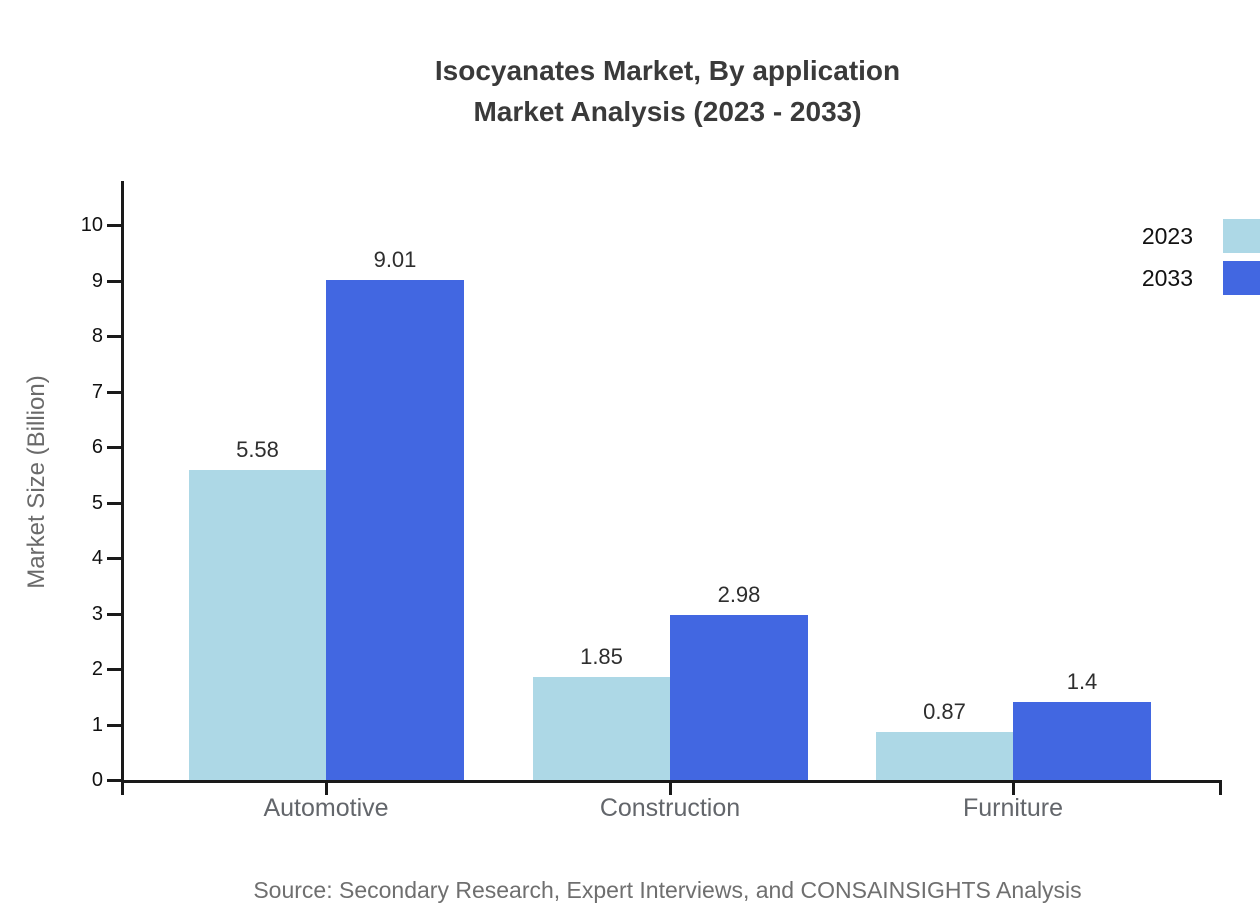 Image resolution: width=1260 pixels, height=920 pixels. Describe the element at coordinates (1082, 741) in the screenshot. I see `bar-2033-furniture` at that location.